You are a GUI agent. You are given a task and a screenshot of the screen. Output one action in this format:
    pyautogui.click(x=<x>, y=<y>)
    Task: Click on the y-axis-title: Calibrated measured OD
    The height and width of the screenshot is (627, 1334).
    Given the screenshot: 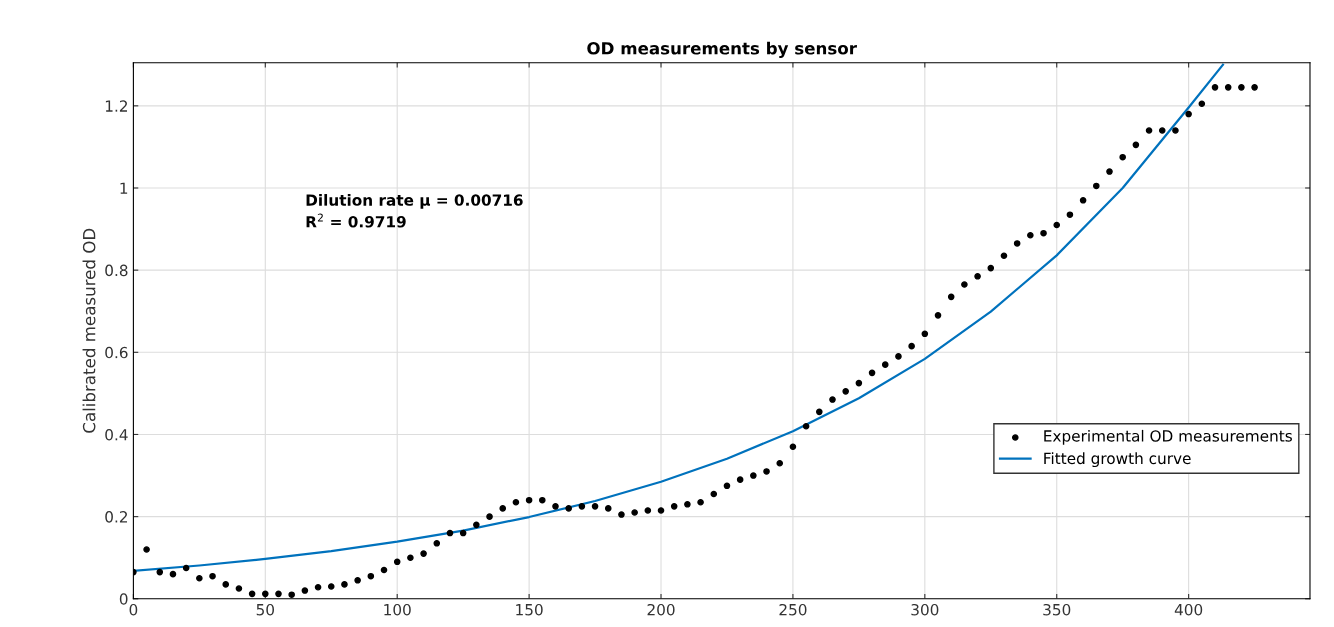 What is the action you would take?
    pyautogui.click(x=89, y=330)
    